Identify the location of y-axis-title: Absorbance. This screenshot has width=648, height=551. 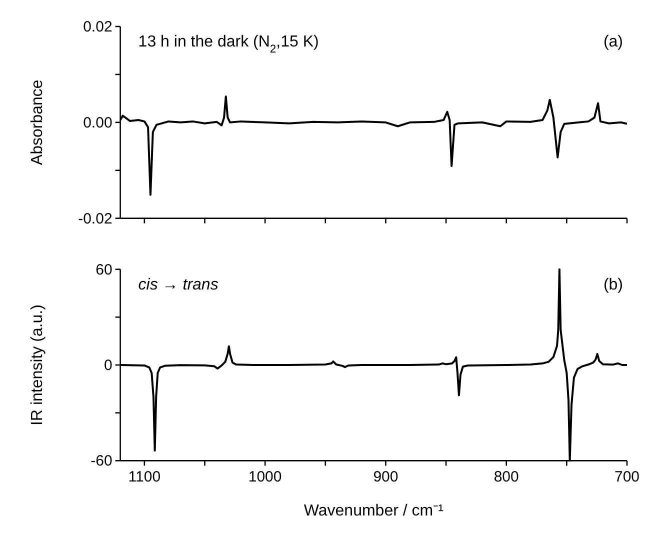
(37, 123).